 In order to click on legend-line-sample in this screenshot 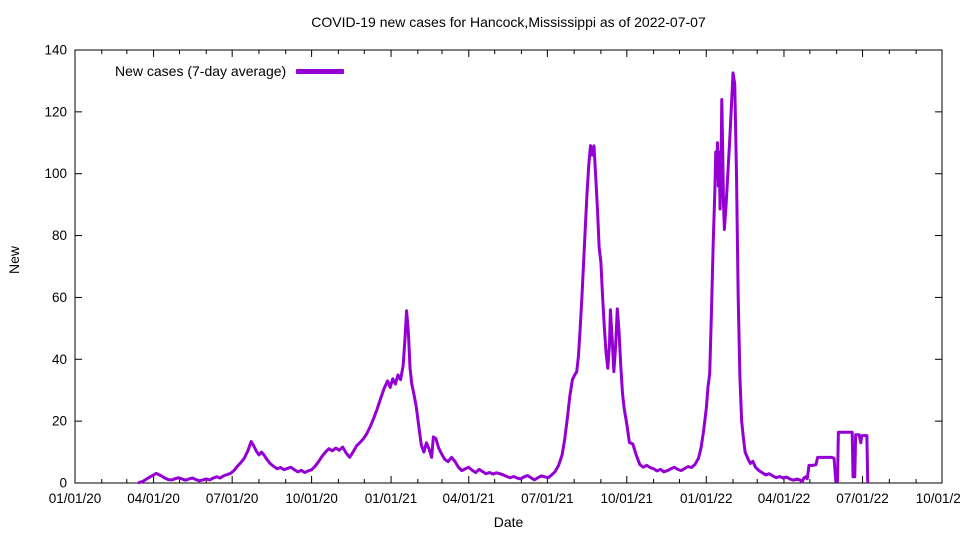, I will do `click(320, 71)`.